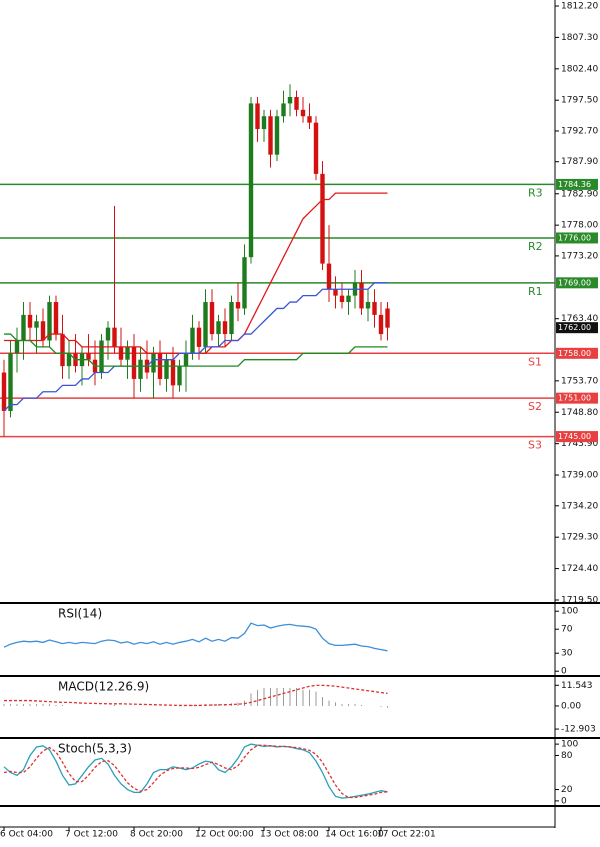  I want to click on y-tick-label: -12.903, so click(578, 730).